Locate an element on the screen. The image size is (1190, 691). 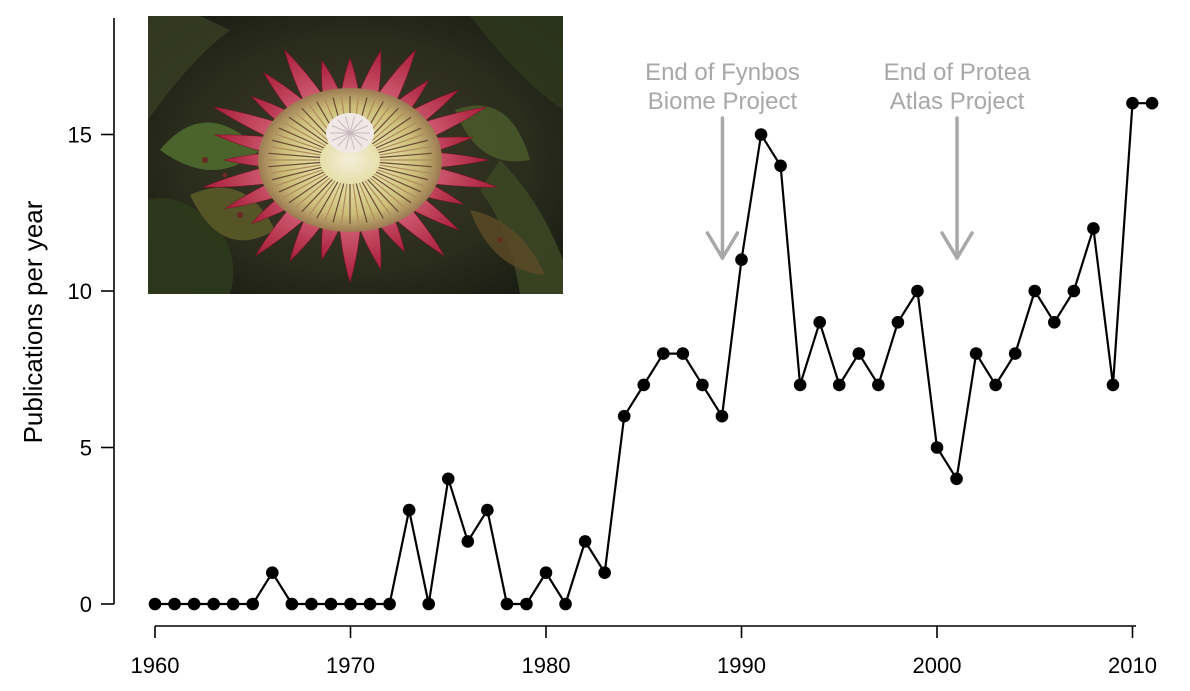
data-point-1997 is located at coordinates (878, 385).